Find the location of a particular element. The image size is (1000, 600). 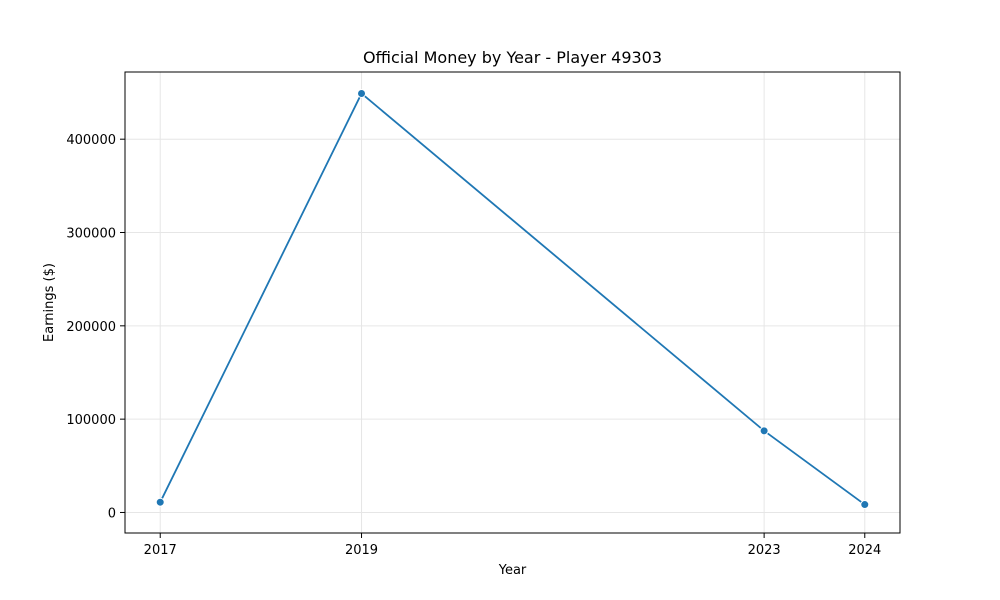

y-tick-label: 200000 is located at coordinates (91, 327).